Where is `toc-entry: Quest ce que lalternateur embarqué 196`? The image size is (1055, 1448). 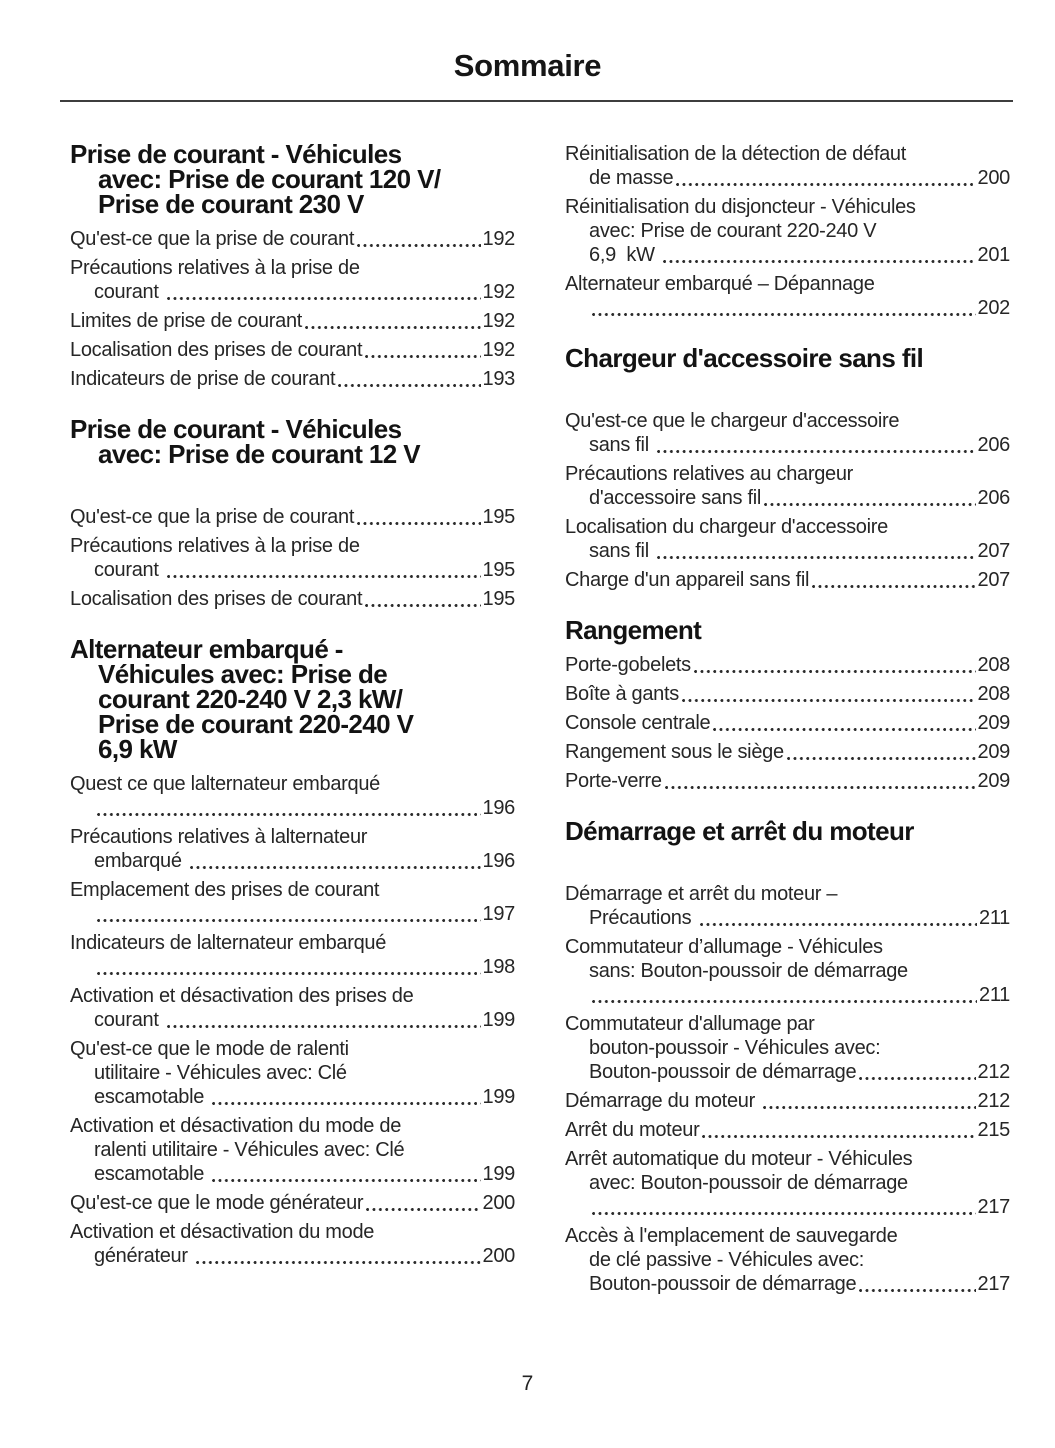
toc-entry: Quest ce que lalternateur embarqué 196 is located at coordinates (292, 796).